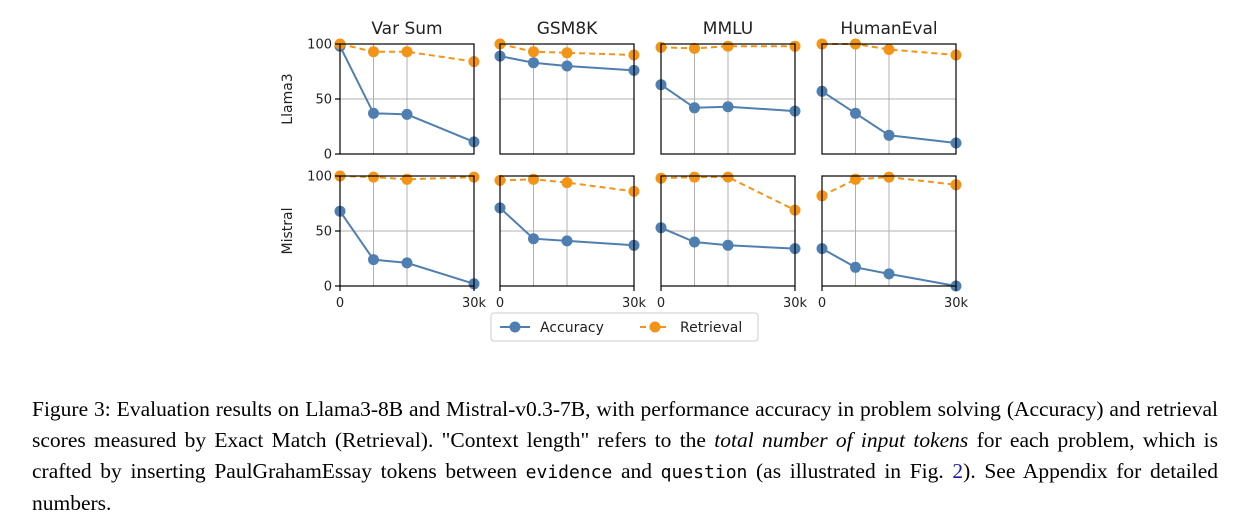 This screenshot has height=519, width=1250. What do you see at coordinates (515, 327) in the screenshot?
I see `legend-marker-accuracy` at bounding box center [515, 327].